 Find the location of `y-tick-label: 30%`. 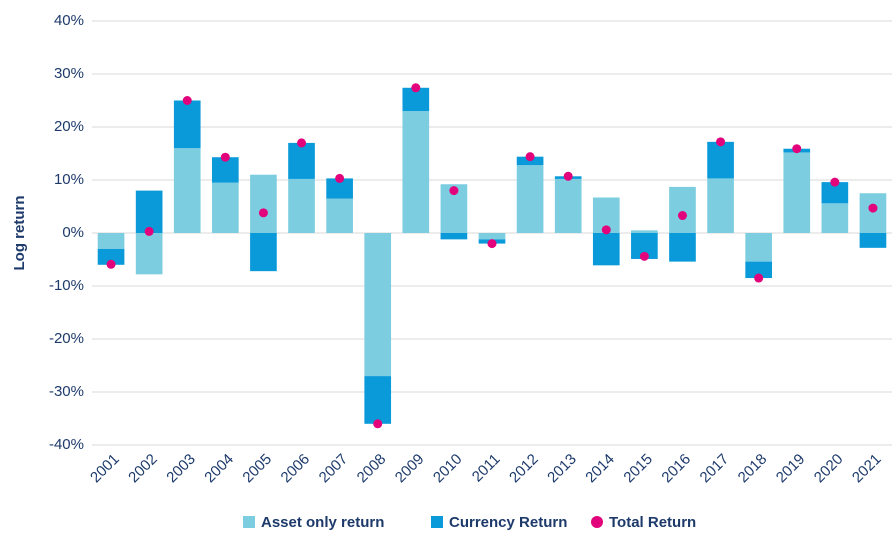

y-tick-label: 30% is located at coordinates (69, 73).